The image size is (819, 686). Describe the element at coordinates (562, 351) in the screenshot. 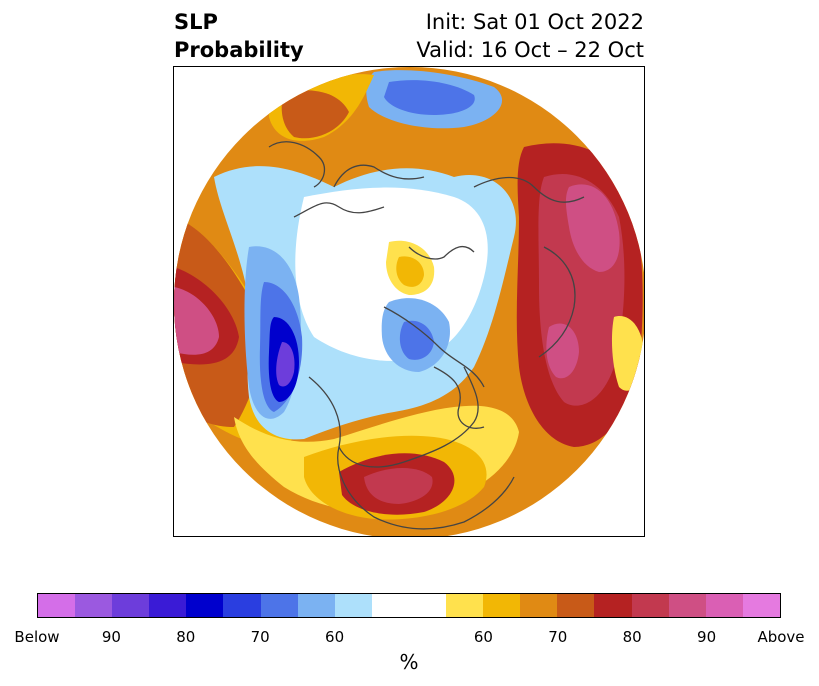

I see `field-above-max-atlantic` at that location.